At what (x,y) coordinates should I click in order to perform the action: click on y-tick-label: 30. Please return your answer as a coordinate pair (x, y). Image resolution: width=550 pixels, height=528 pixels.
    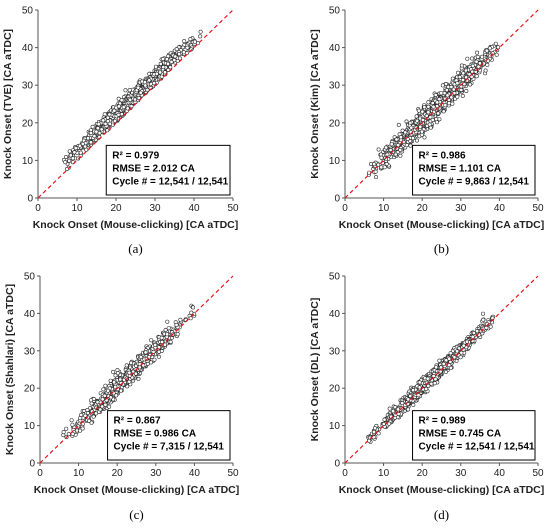
    Looking at the image, I should click on (335, 351).